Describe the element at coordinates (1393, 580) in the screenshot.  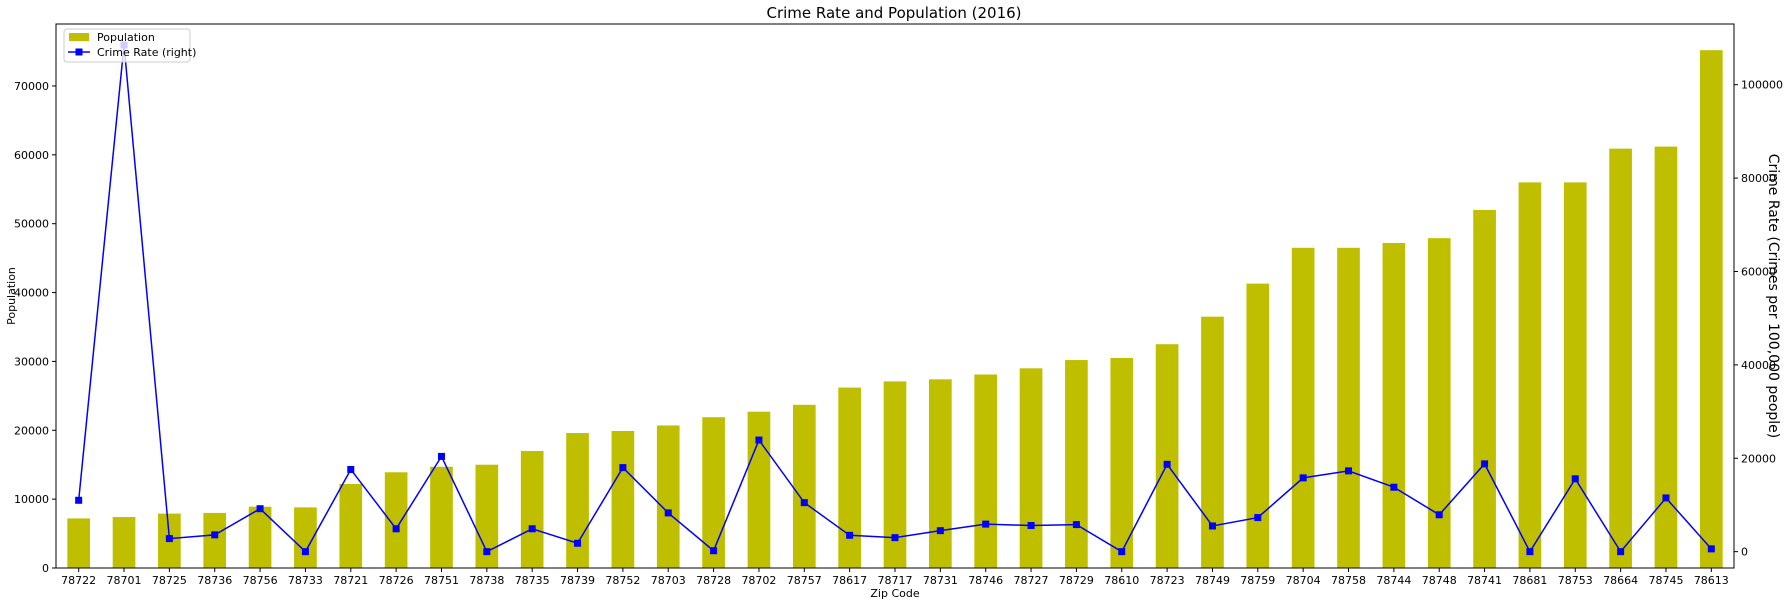
I see `x-tick-label-78744: 78744` at that location.